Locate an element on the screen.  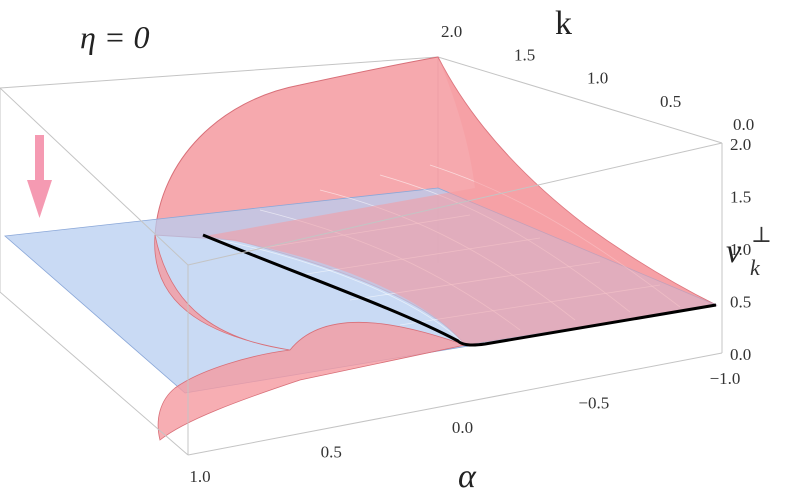
svg-text: k is located at coordinates (755, 267).